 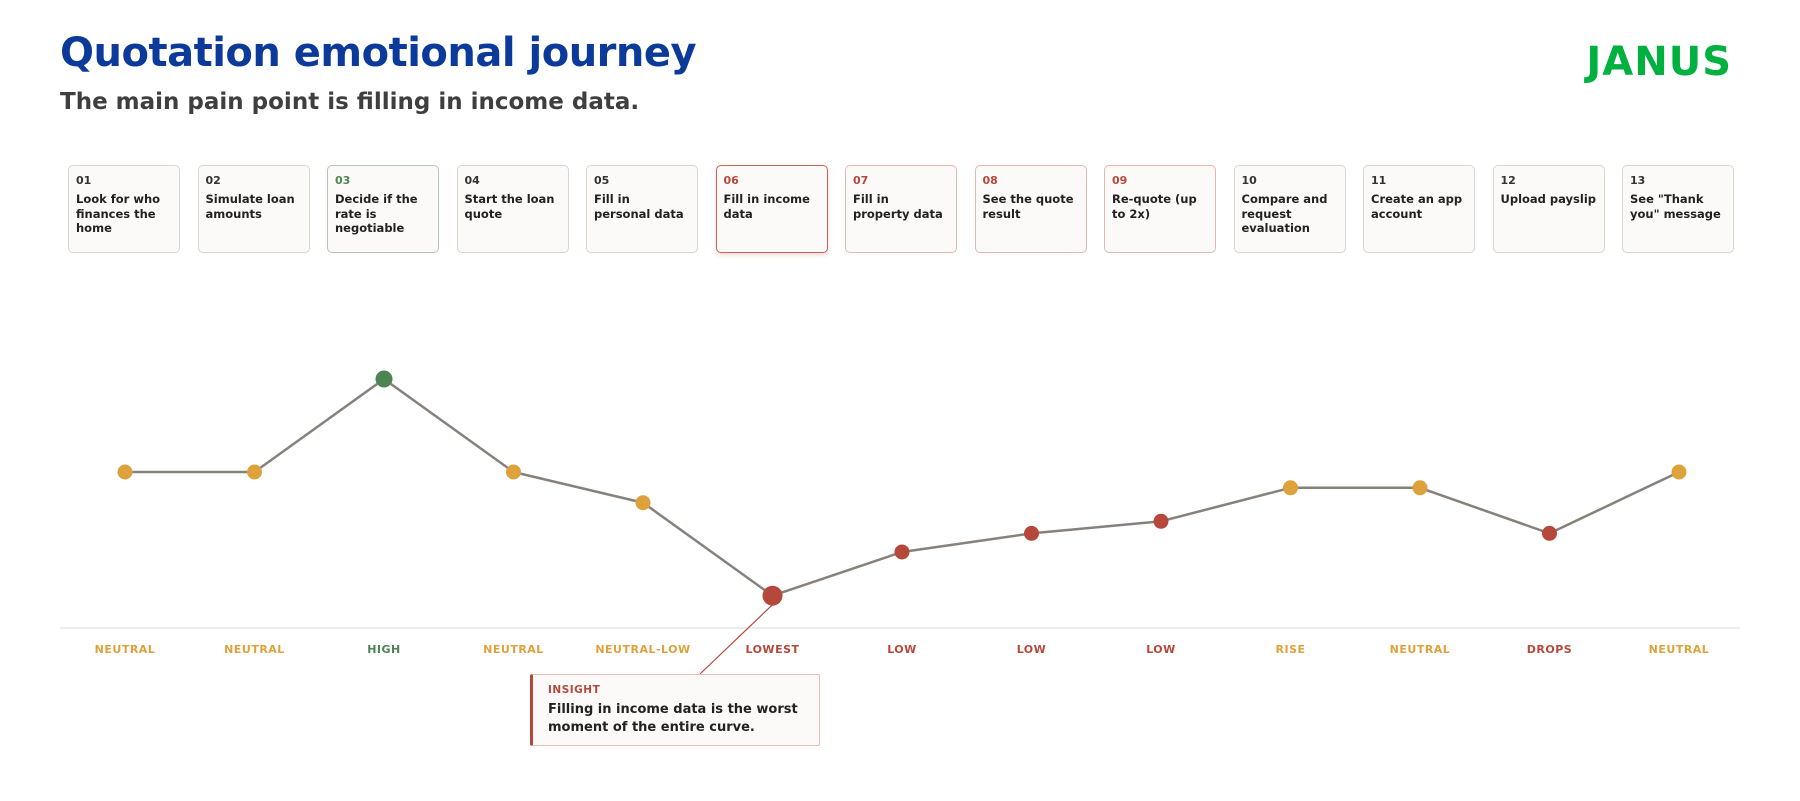 I want to click on step-label: Fill in personal data, so click(x=639, y=206).